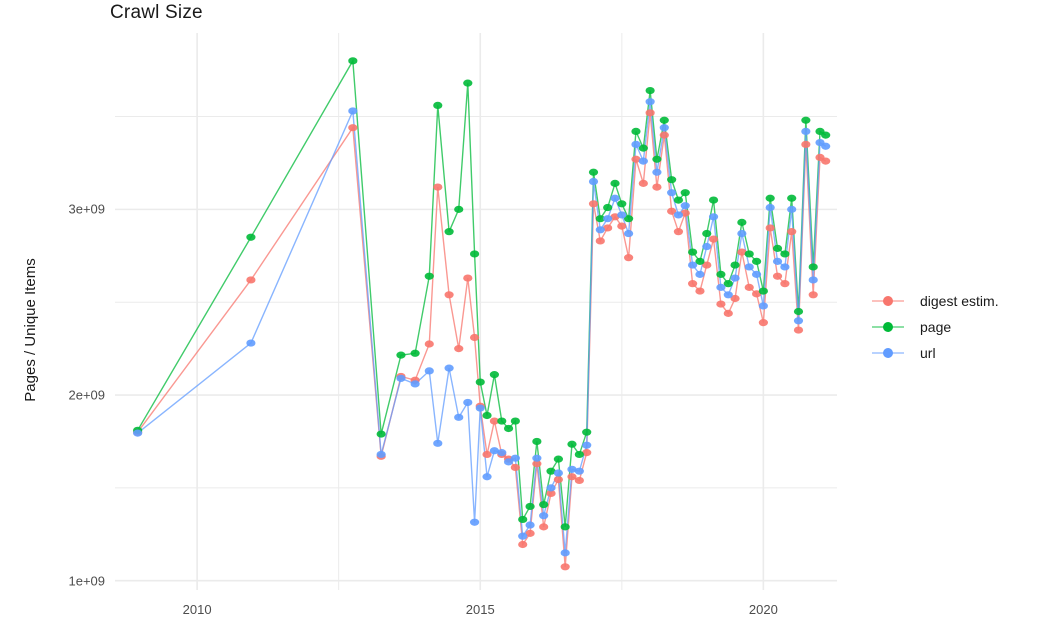  I want to click on x-tick-label: 2010, so click(197, 609).